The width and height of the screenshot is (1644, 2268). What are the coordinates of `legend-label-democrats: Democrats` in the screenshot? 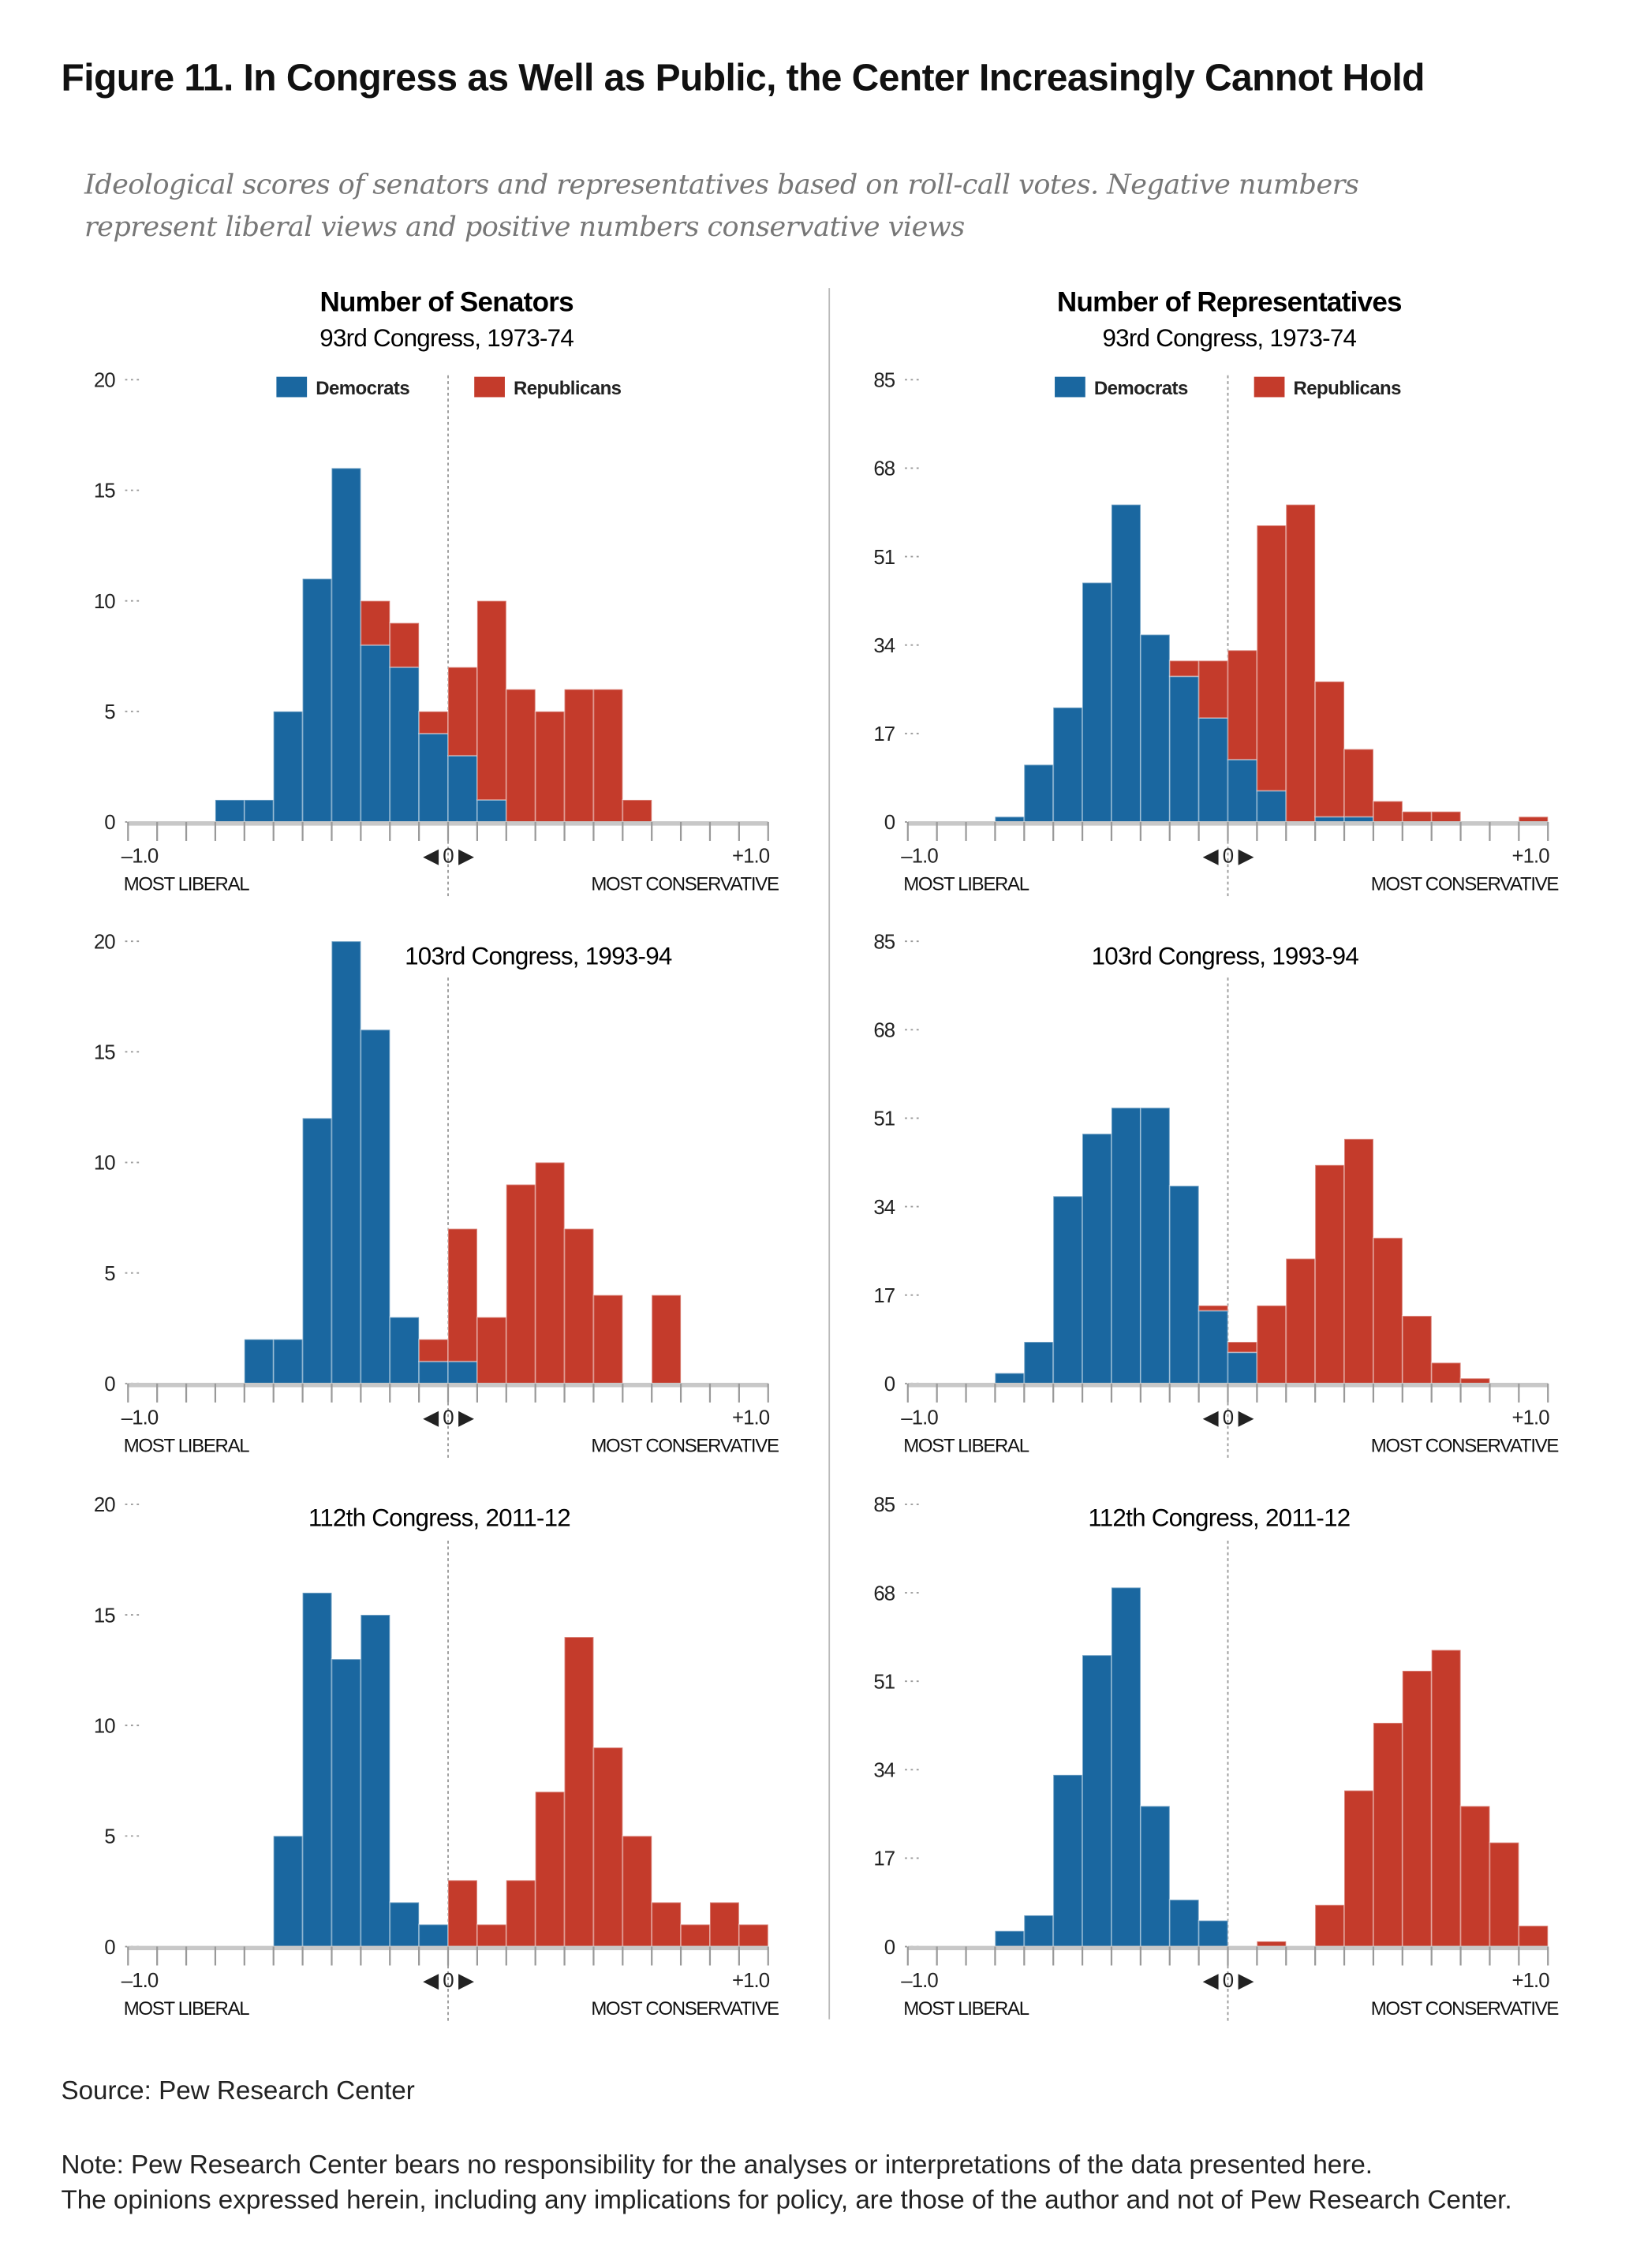 It's located at (1141, 388).